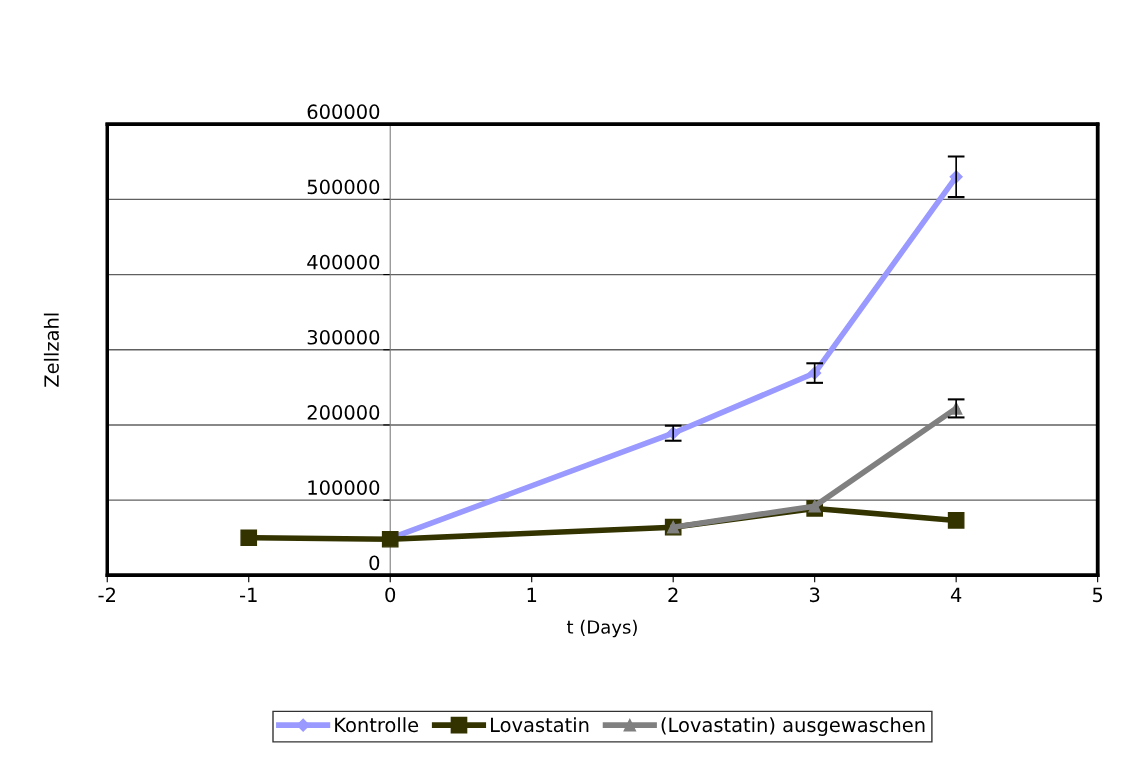 The height and width of the screenshot is (762, 1141). Describe the element at coordinates (343, 337) in the screenshot. I see `y-tick-label: 300000` at that location.